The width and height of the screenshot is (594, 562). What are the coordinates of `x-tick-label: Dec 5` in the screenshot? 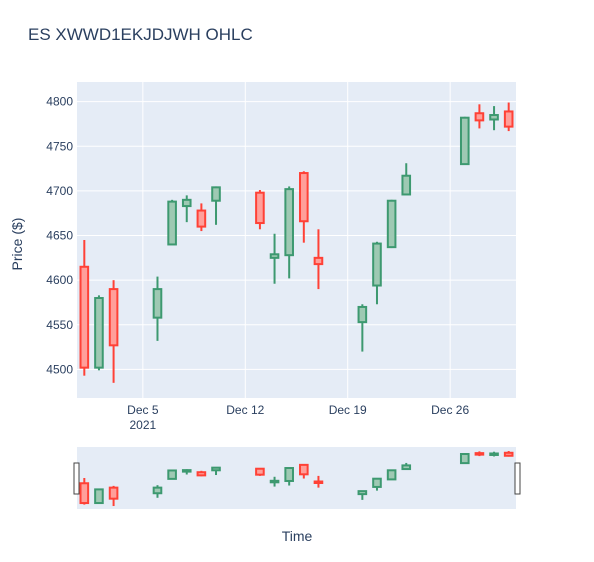 It's located at (143, 410).